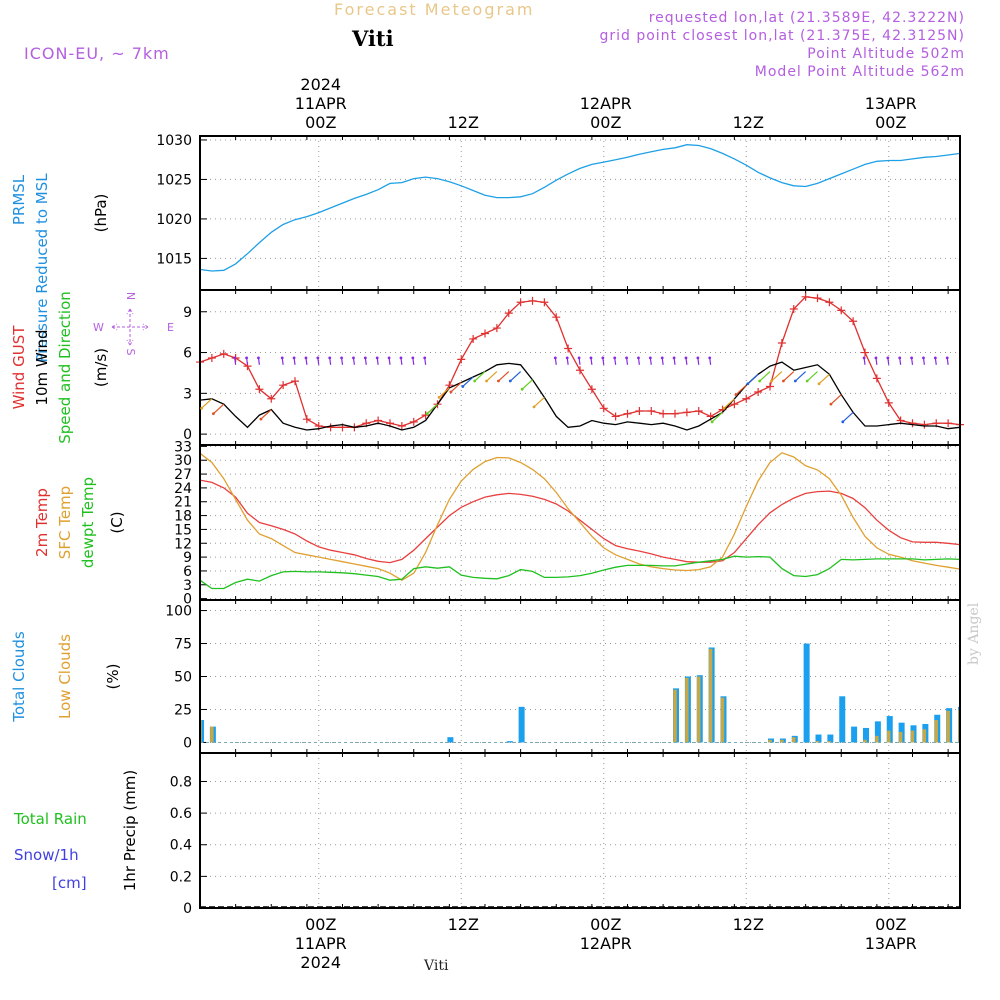  I want to click on ytick-label: 0.4, so click(181, 846).